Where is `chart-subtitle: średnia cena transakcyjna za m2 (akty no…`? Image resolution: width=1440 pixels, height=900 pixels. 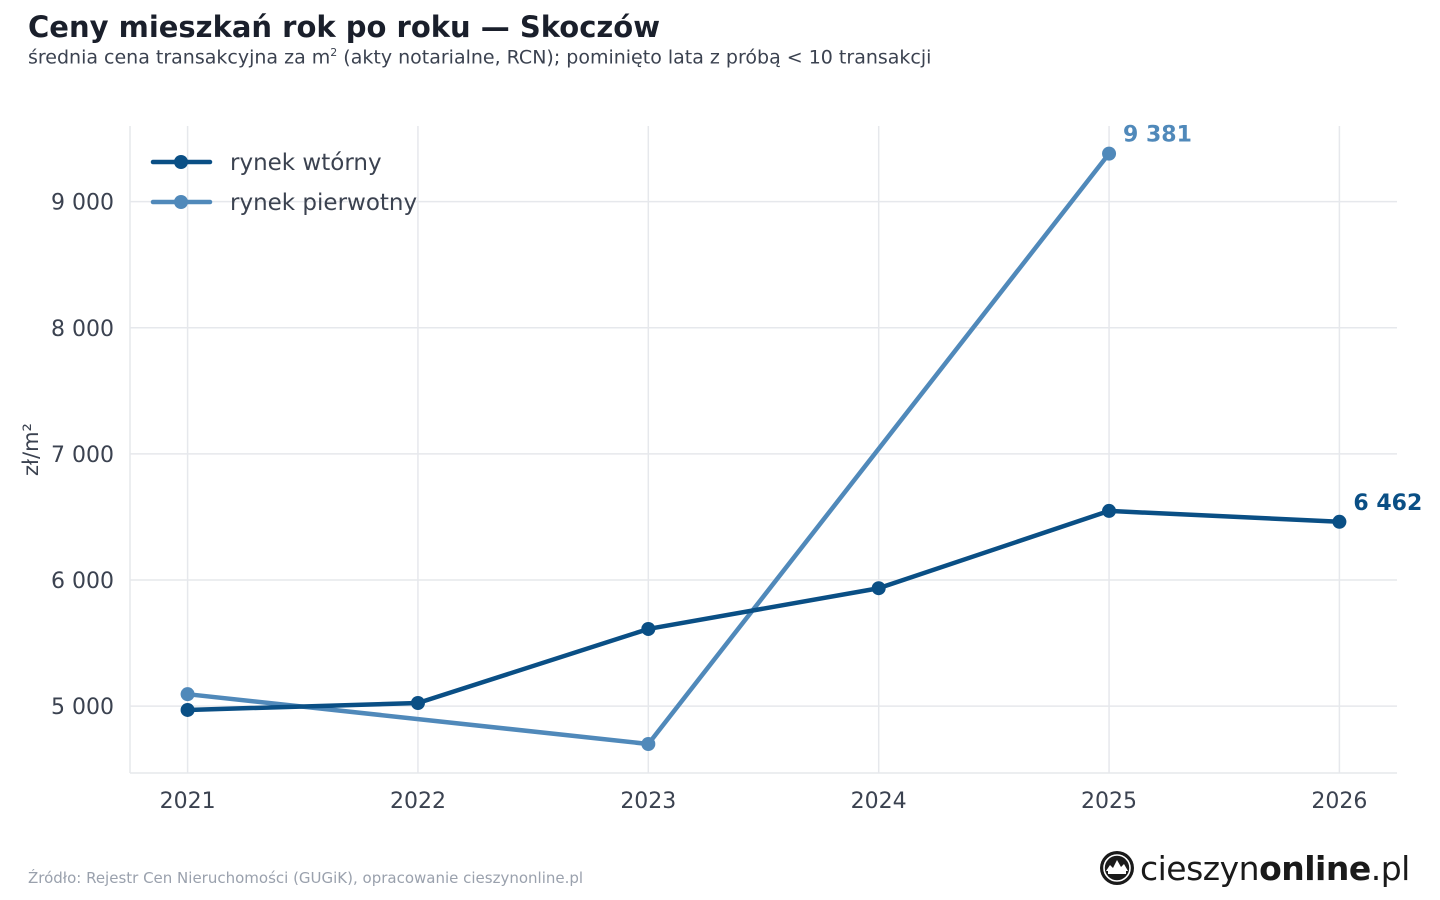 chart-subtitle: średnia cena transakcyjna za m2 (akty no… is located at coordinates (479, 57).